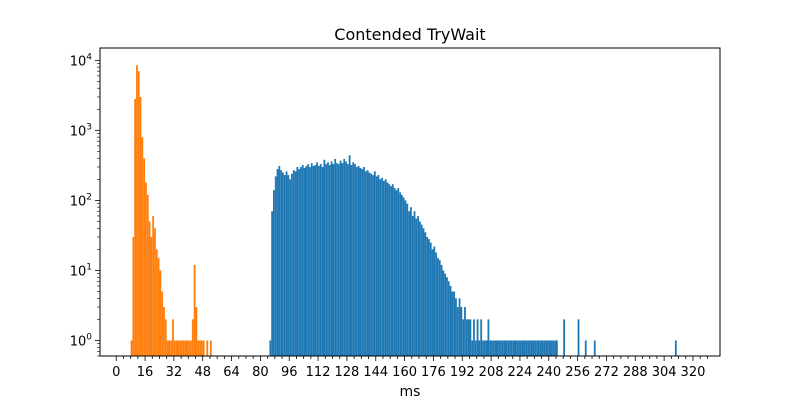  I want to click on x-tick-label: 64, so click(231, 372).